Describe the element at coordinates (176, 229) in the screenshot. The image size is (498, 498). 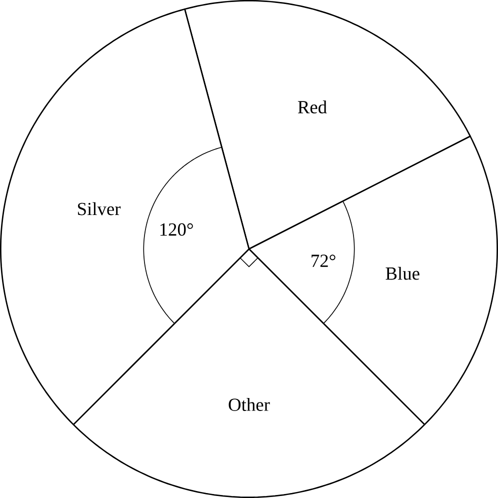
I see `data-label: 120°` at that location.